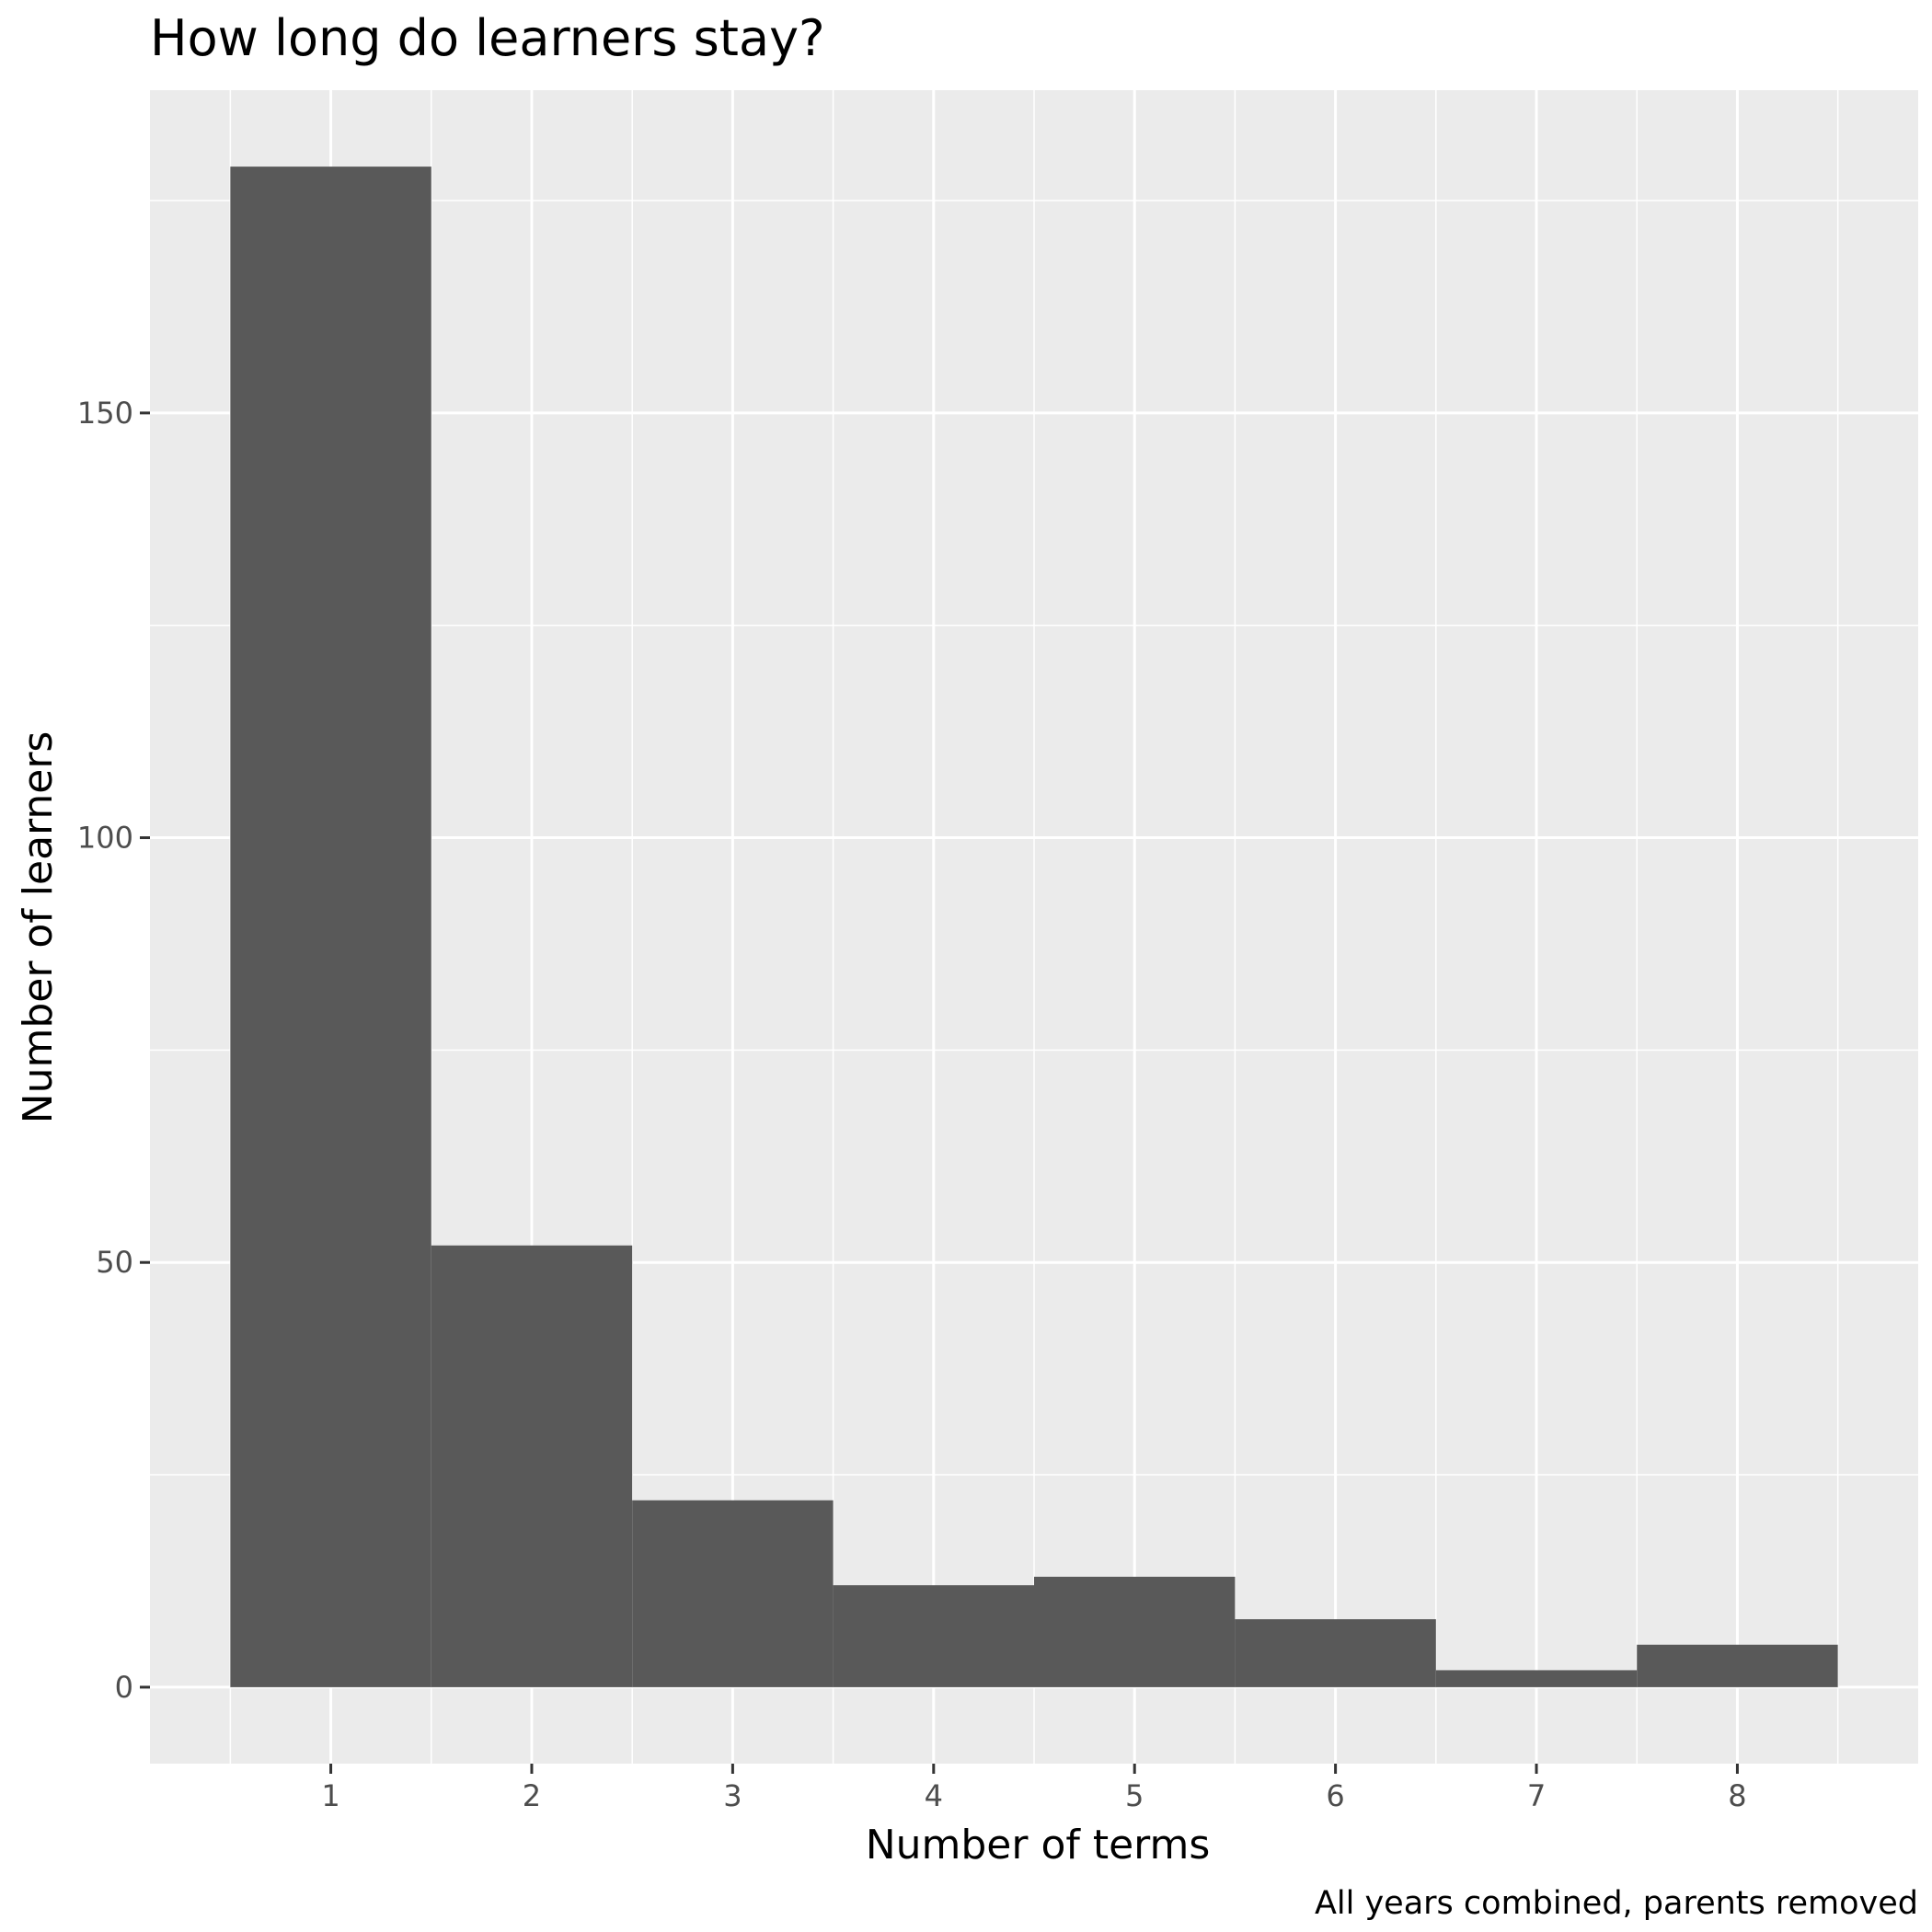  What do you see at coordinates (1335, 1795) in the screenshot?
I see `x-tick-label: 6` at bounding box center [1335, 1795].